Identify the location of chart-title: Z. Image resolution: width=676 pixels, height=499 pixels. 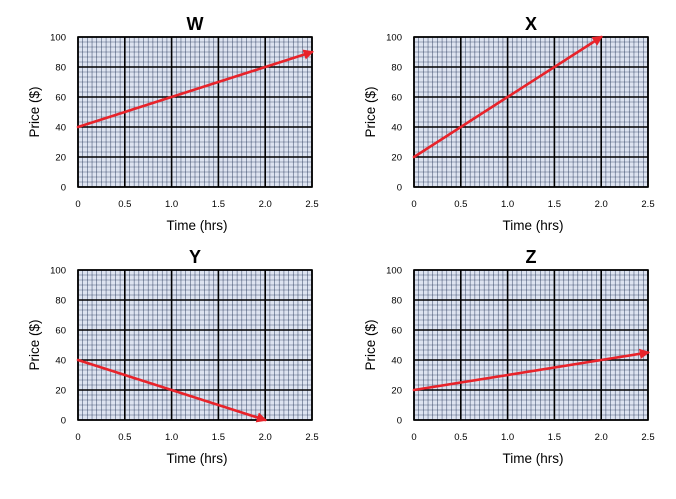
(531, 257).